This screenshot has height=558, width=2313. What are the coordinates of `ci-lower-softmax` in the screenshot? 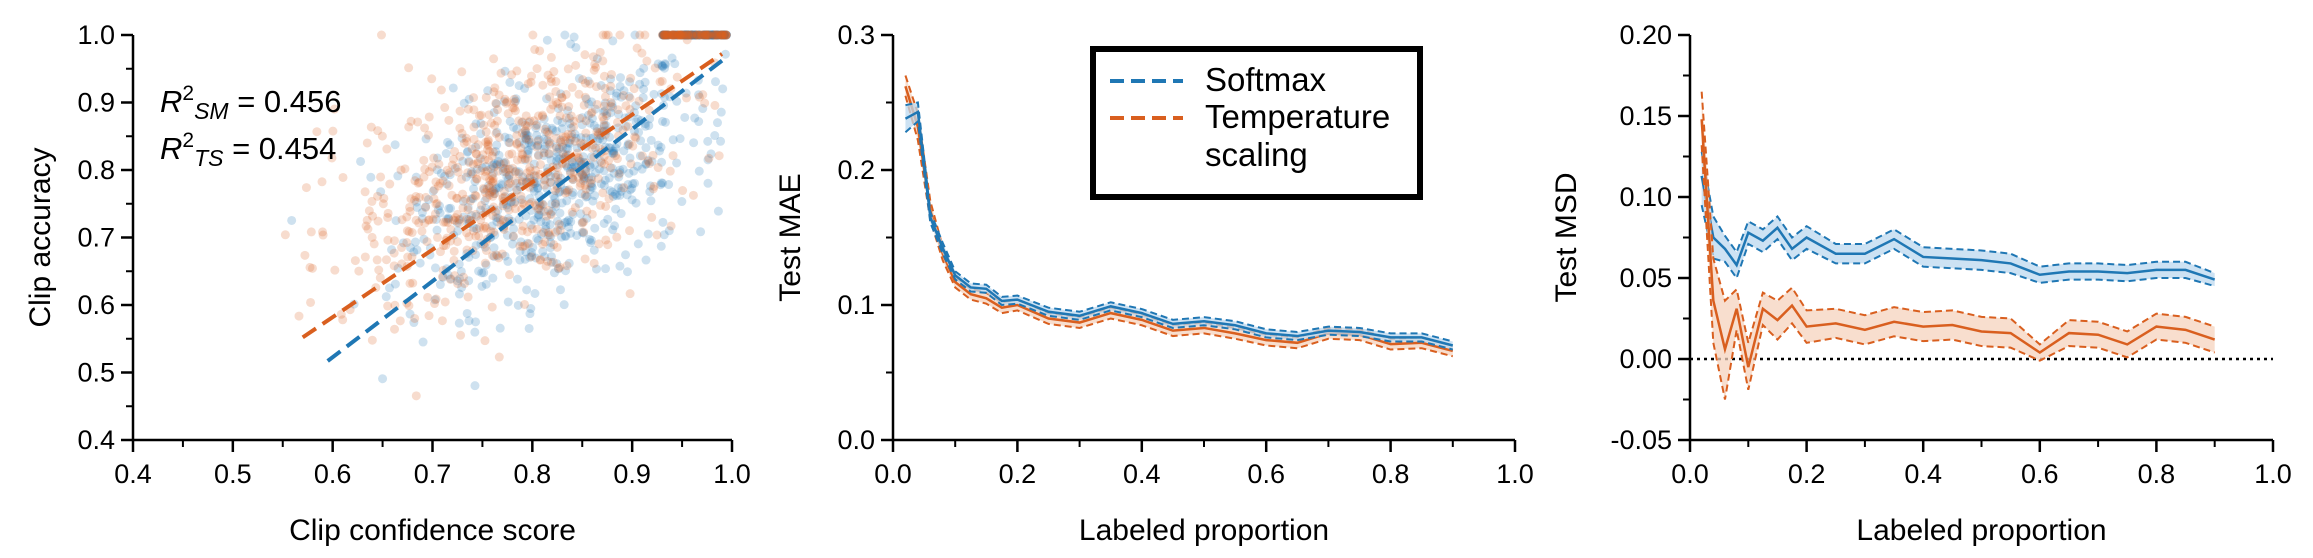 It's located at (1179, 235).